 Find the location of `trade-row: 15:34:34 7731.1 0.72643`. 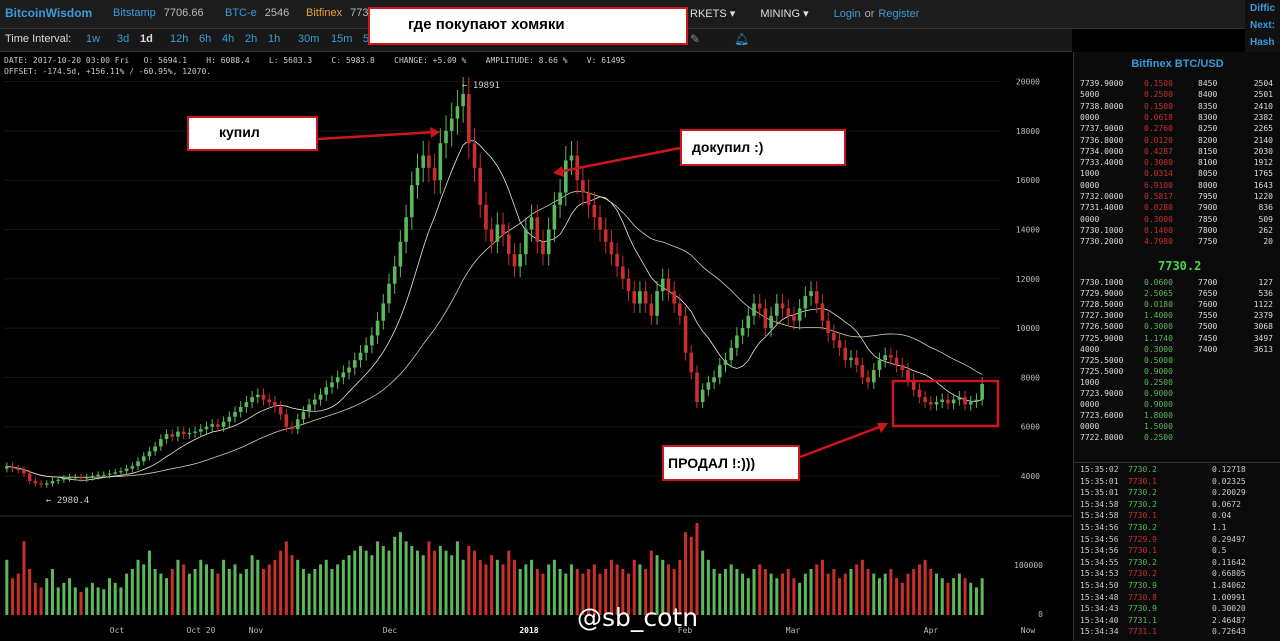

trade-row: 15:34:34 7731.1 0.72643 is located at coordinates (1177, 632).